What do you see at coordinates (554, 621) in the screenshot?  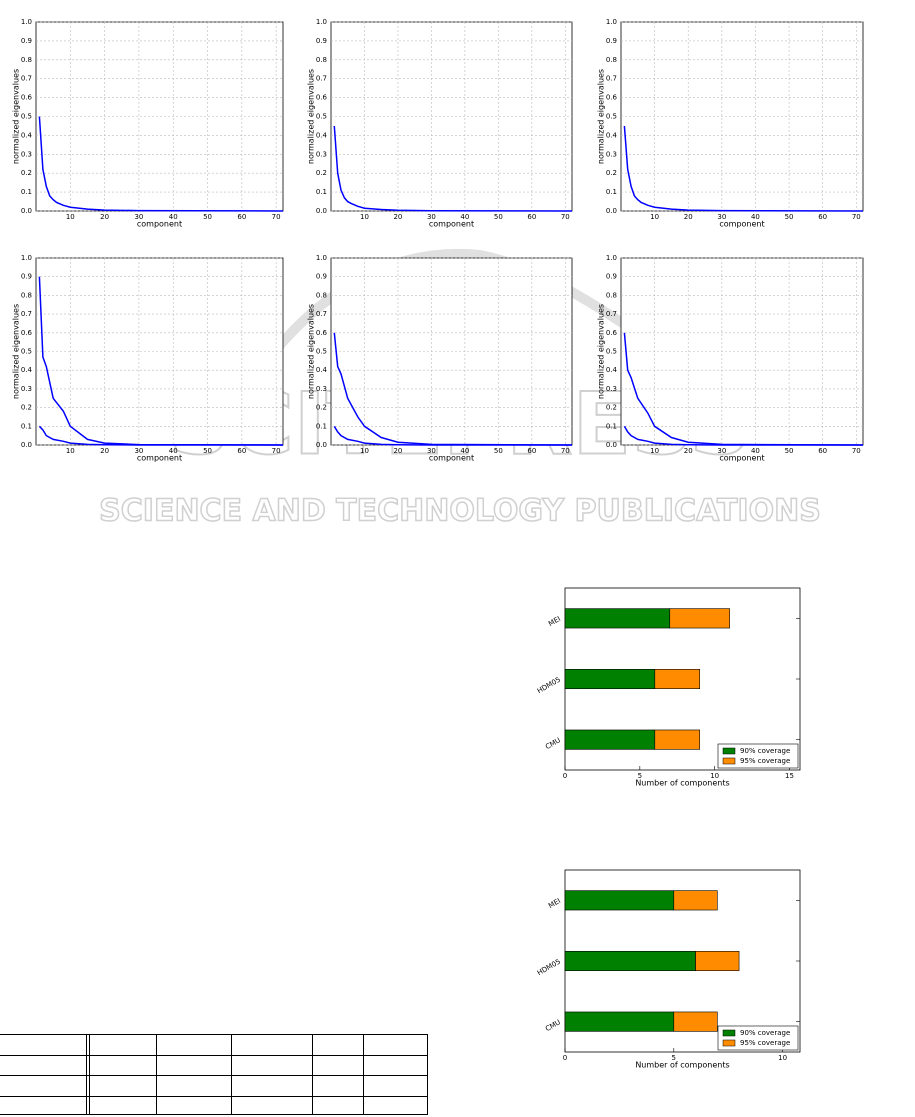 I see `y-tick-label: MEI` at bounding box center [554, 621].